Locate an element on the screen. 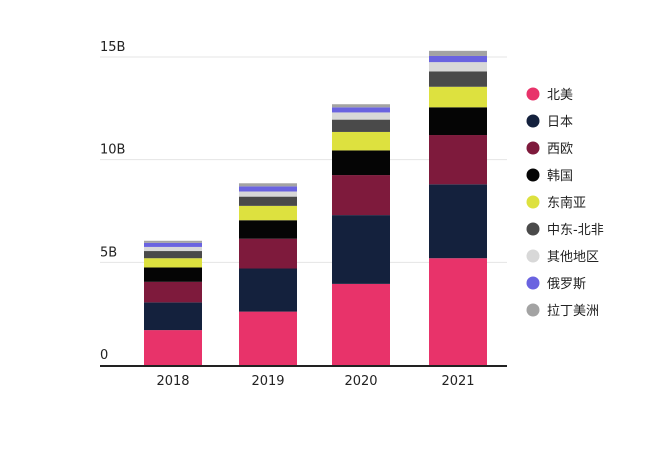 The image size is (670, 461). bar-stack-2019 is located at coordinates (268, 274).